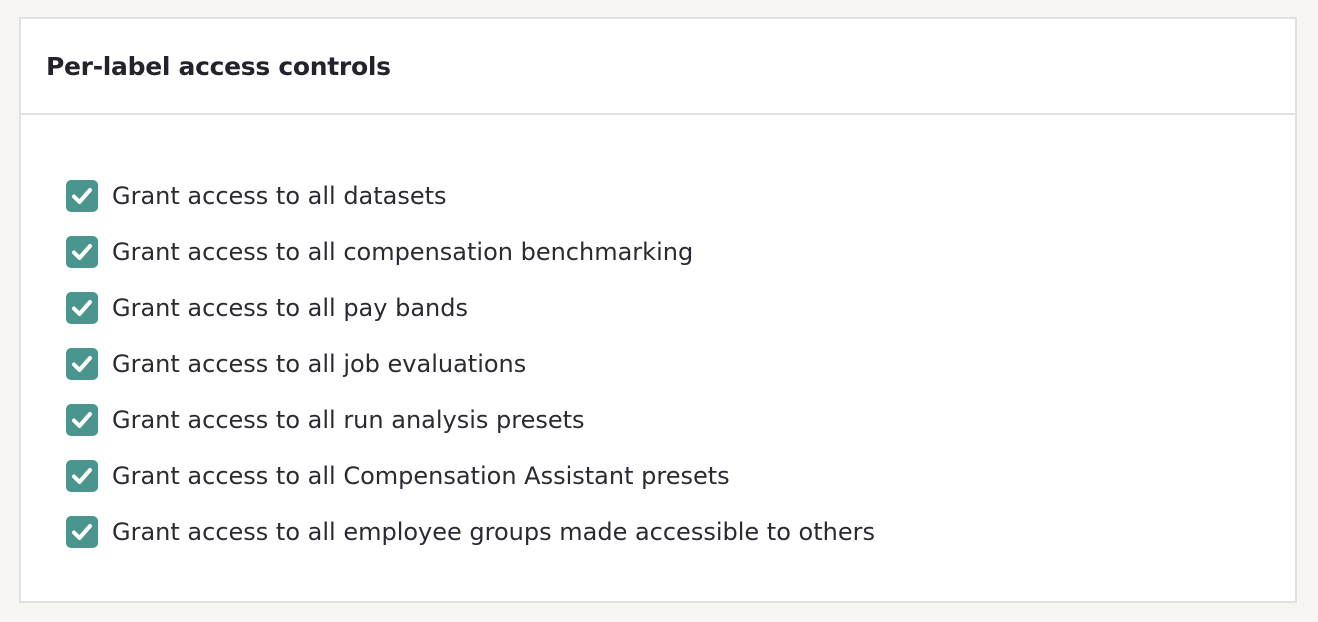  I want to click on card-header: Per-label access controls, so click(658, 67).